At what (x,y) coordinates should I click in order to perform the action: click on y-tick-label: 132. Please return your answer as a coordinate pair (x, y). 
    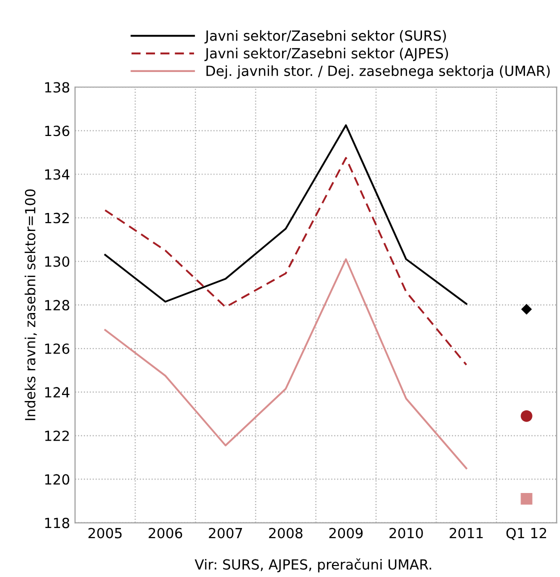
    Looking at the image, I should click on (57, 218).